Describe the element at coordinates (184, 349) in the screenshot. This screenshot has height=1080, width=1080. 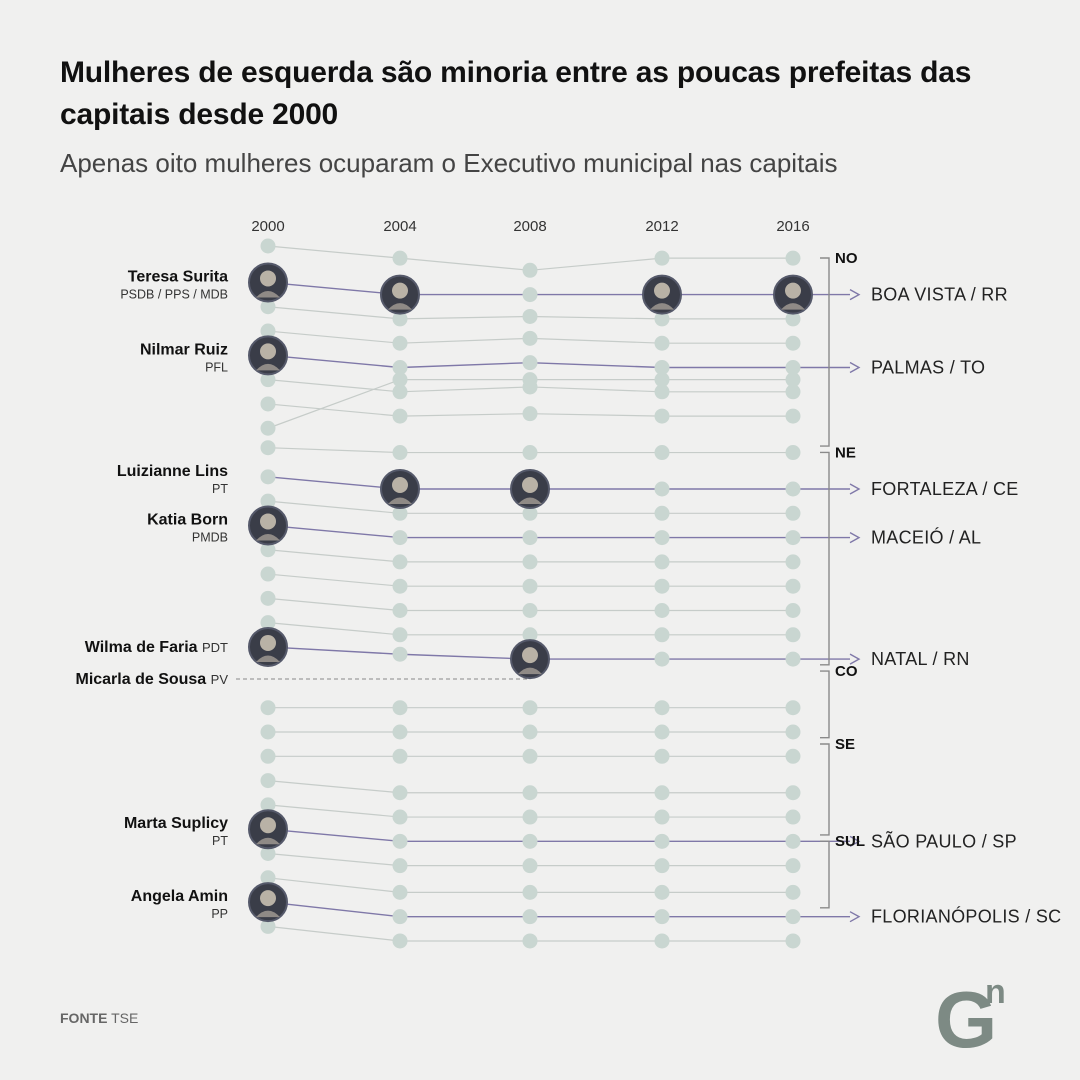
I see `mayor-name: Nilmar Ruiz` at that location.